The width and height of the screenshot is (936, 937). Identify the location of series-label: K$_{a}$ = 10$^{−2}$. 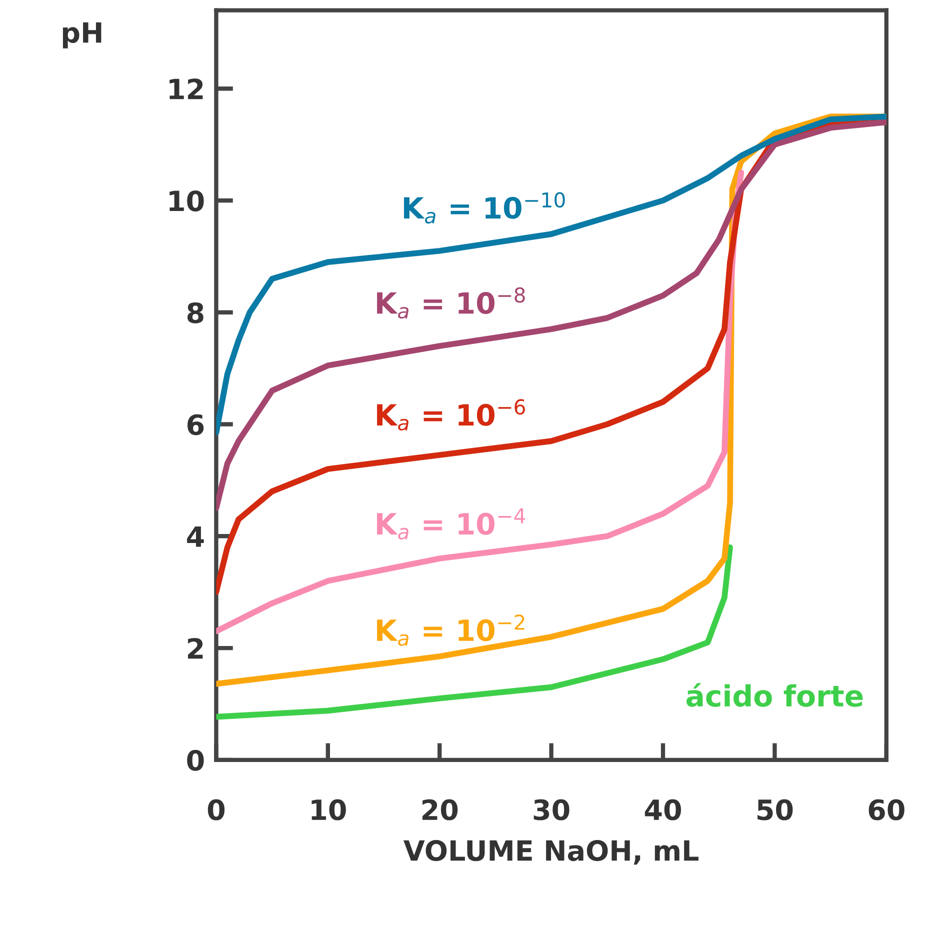
(450, 630).